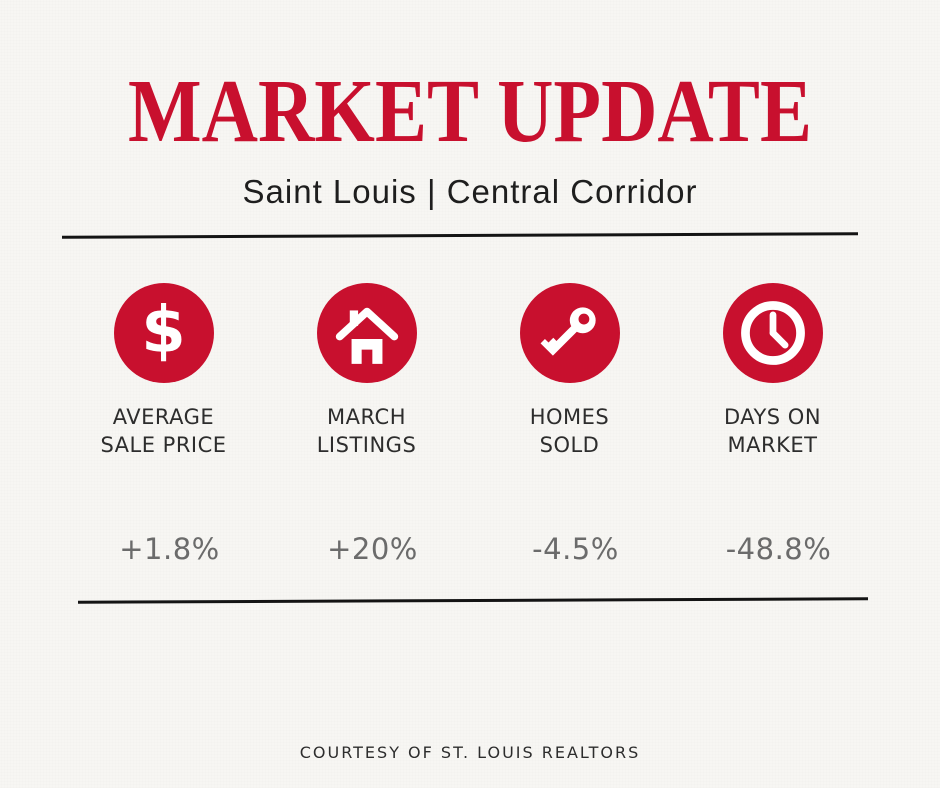 This screenshot has height=788, width=940. I want to click on stat-label: HOMES SOLD, so click(570, 431).